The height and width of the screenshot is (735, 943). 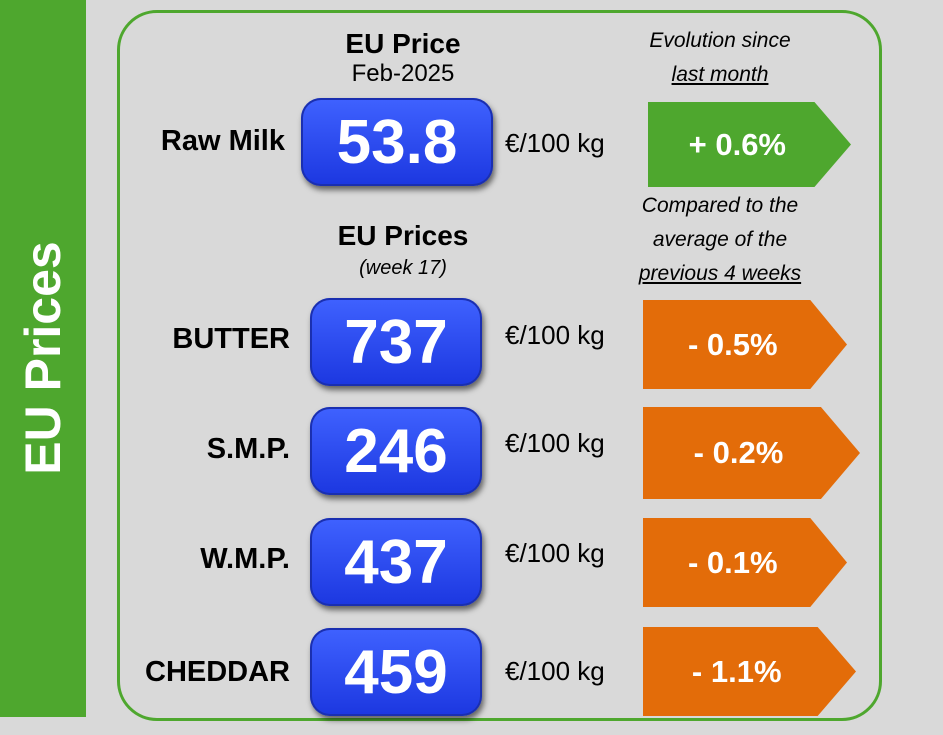 I want to click on raw-milk-note-line2: last month, so click(x=720, y=74).